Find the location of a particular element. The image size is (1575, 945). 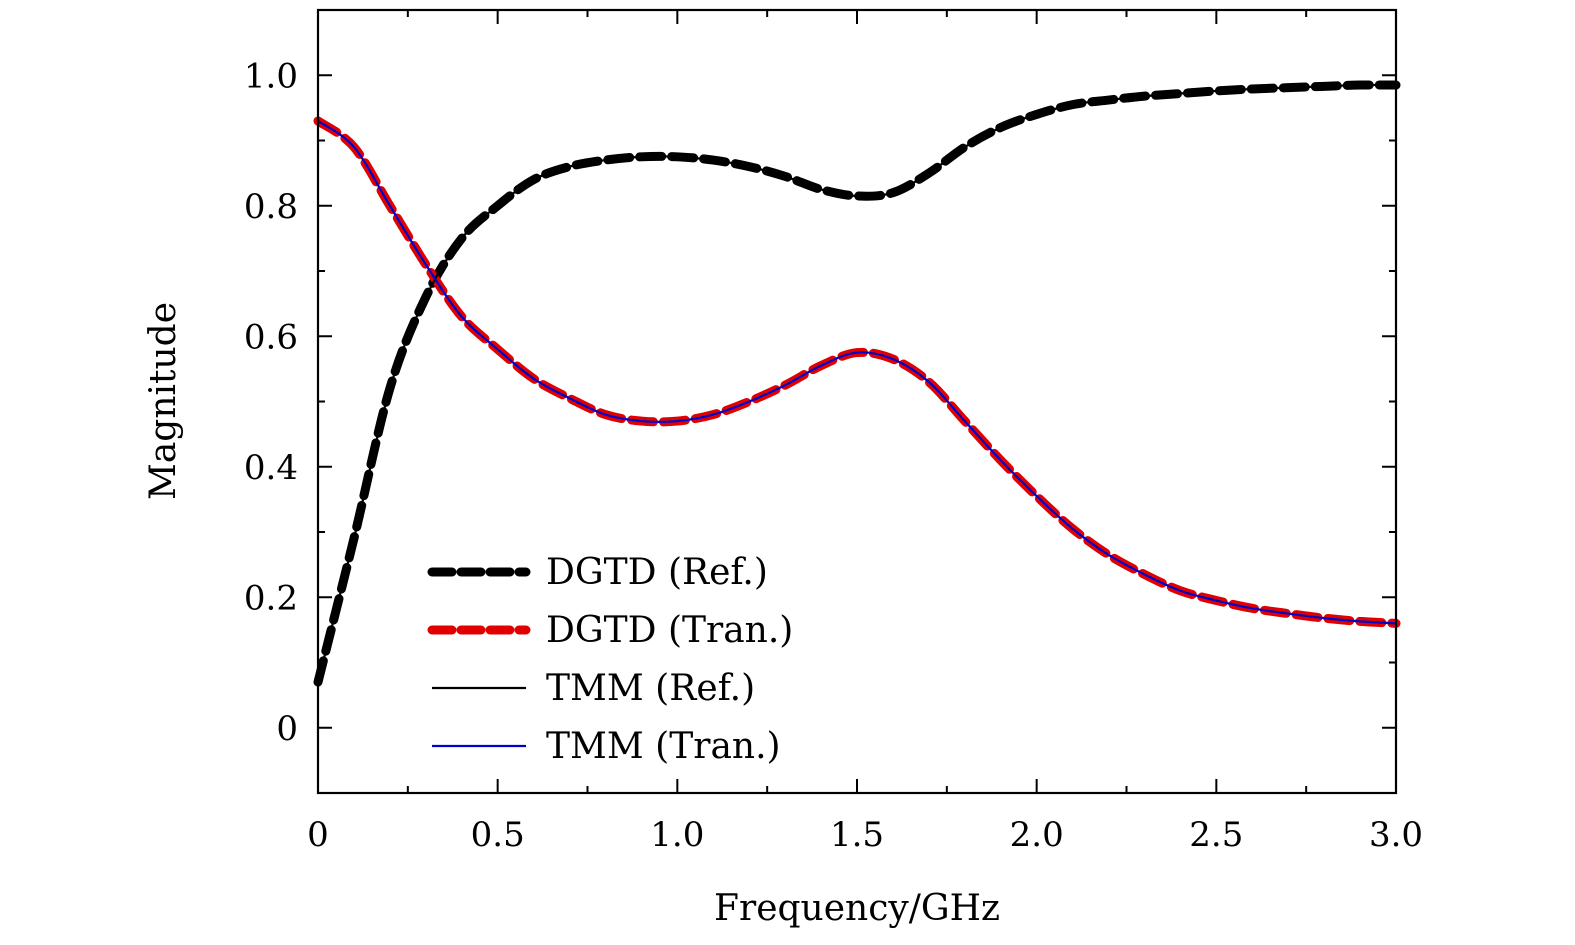

y-tick-label: 0.2 is located at coordinates (271, 598).